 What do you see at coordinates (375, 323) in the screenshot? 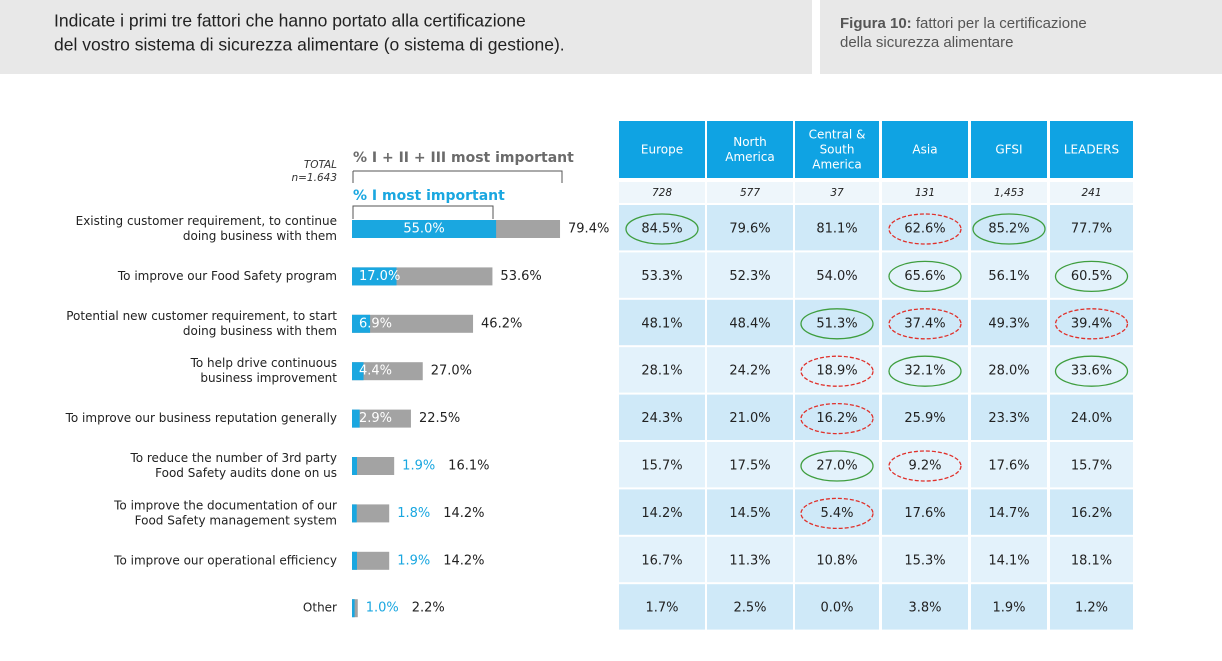
I see `value-label-first: 6.9%` at bounding box center [375, 323].